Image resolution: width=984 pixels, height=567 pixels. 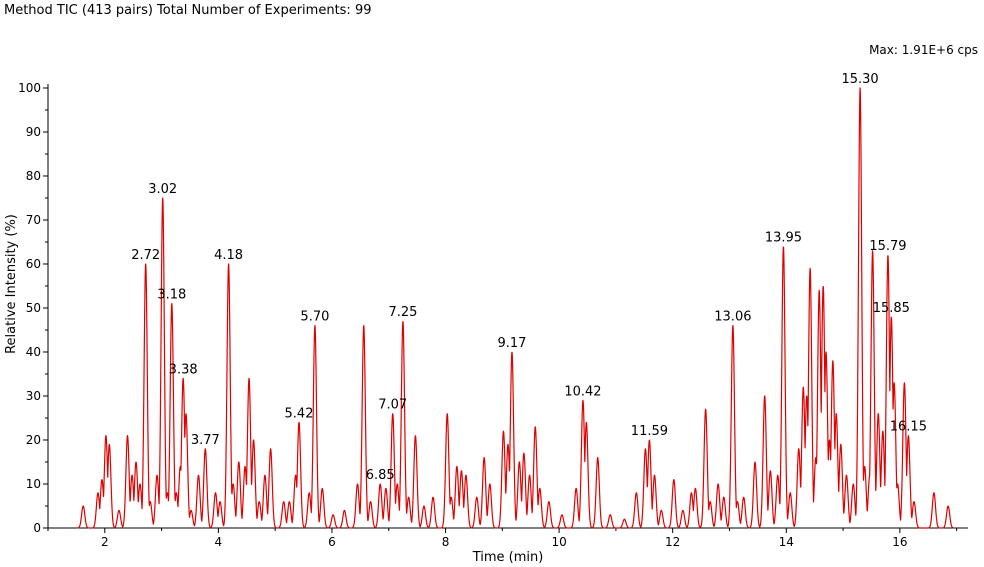 I want to click on x-tick-label: 14, so click(x=786, y=542).